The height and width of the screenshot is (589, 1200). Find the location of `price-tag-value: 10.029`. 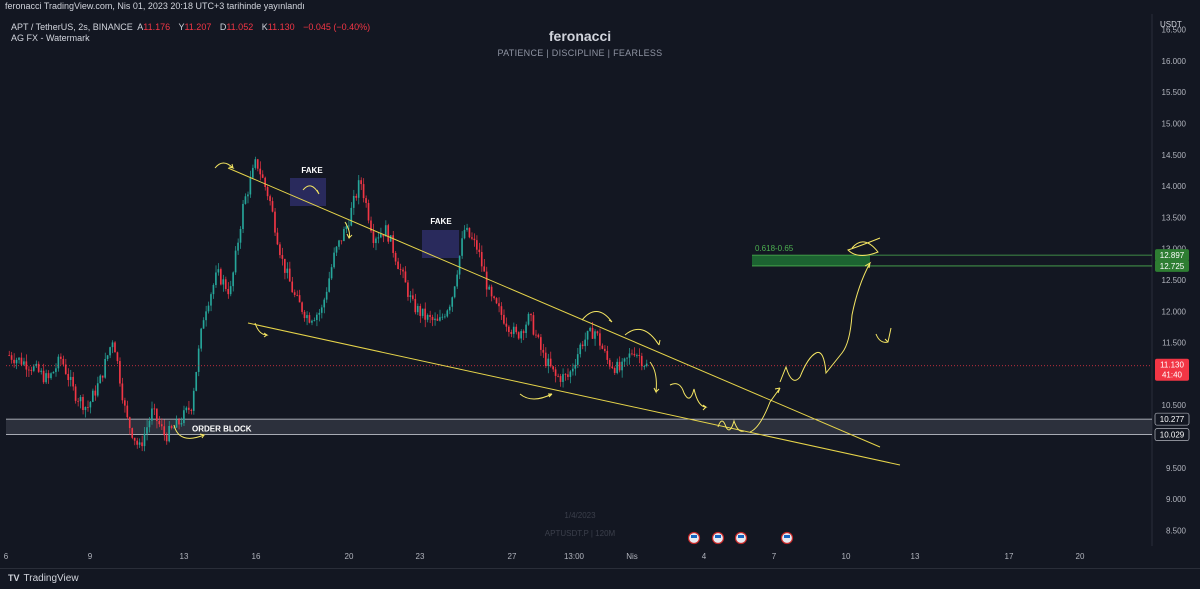

price-tag-value: 10.029 is located at coordinates (1172, 435).